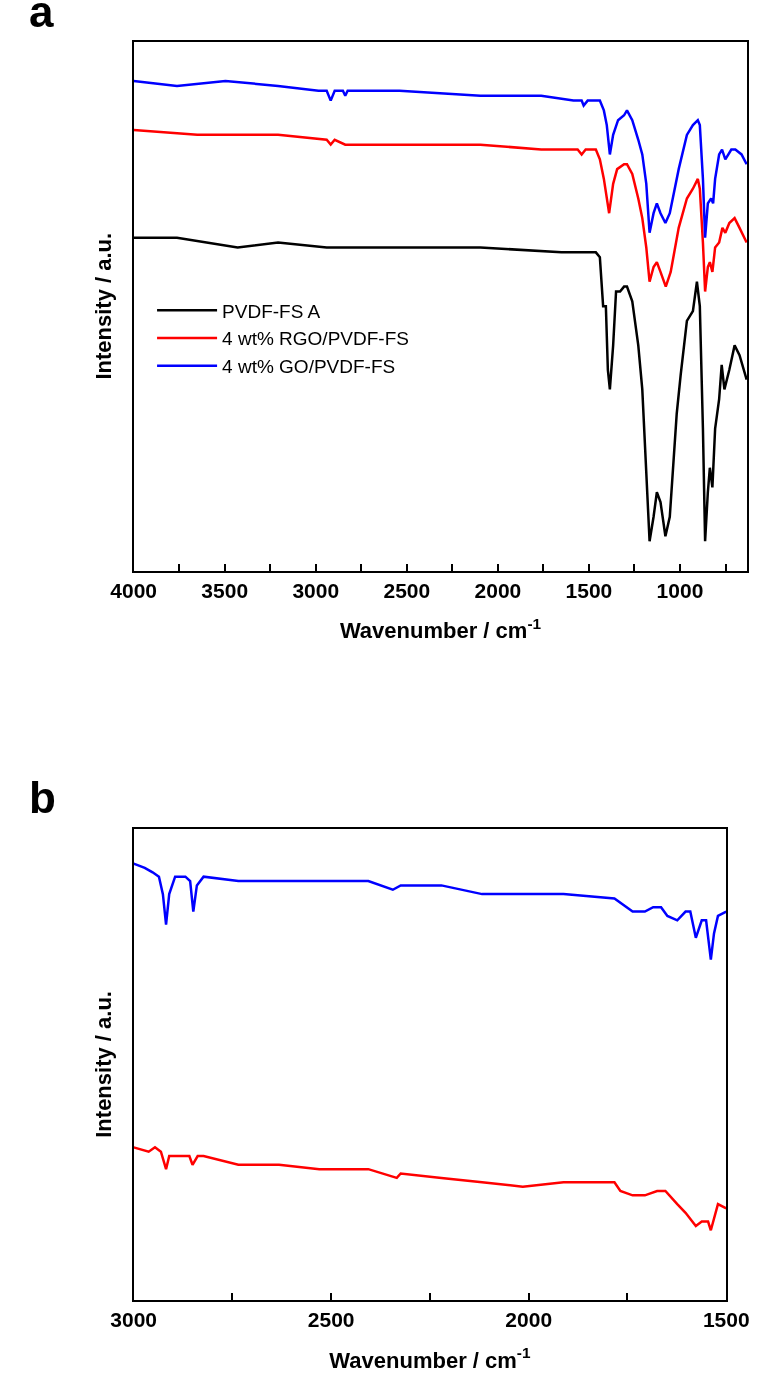  Describe the element at coordinates (134, 590) in the screenshot. I see `x-tick-label: 4000` at that location.